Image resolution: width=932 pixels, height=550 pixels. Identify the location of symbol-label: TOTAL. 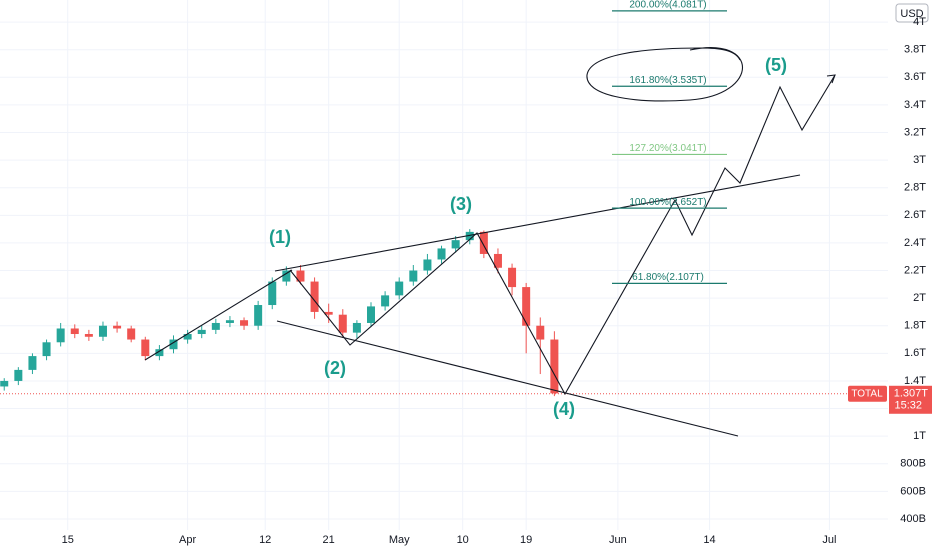
(867, 393).